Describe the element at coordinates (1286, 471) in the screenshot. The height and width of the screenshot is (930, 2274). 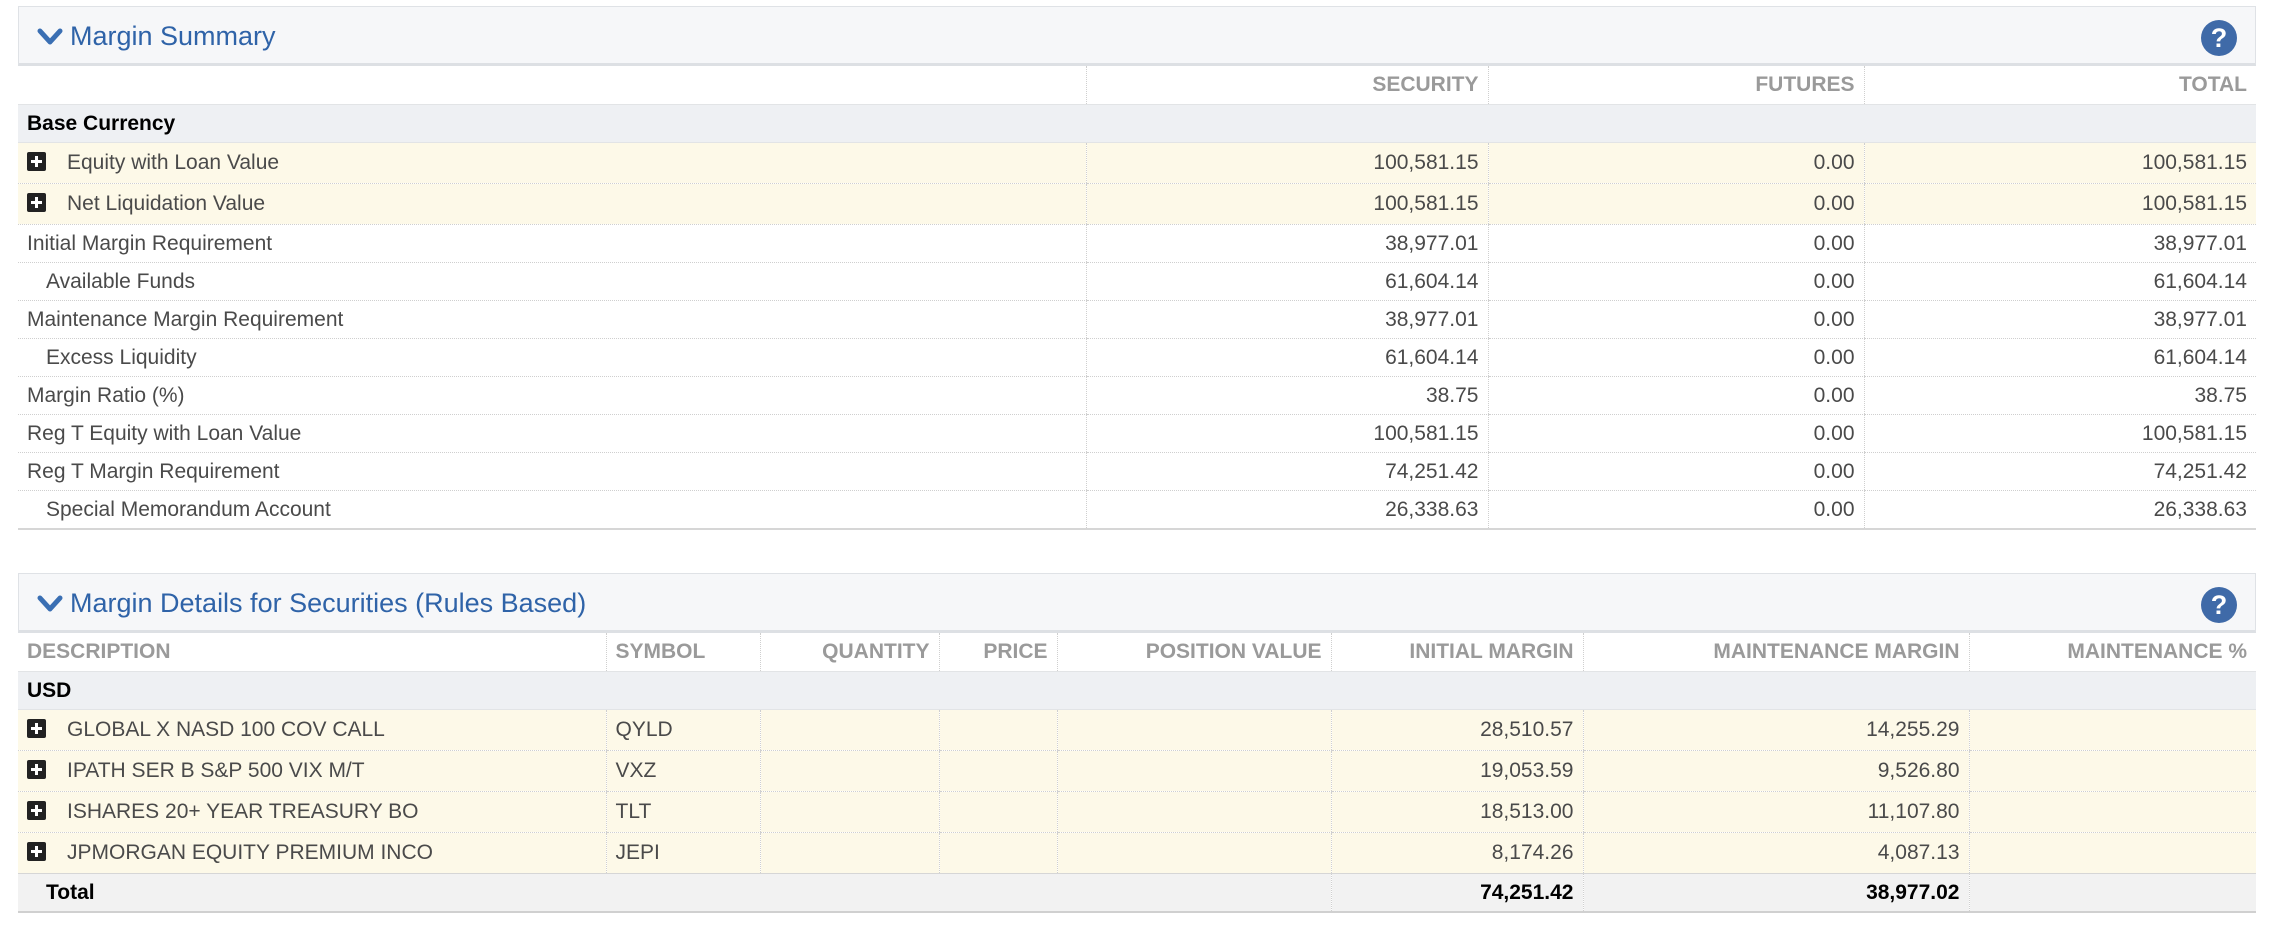
I see `security-value: 74,251.42` at that location.